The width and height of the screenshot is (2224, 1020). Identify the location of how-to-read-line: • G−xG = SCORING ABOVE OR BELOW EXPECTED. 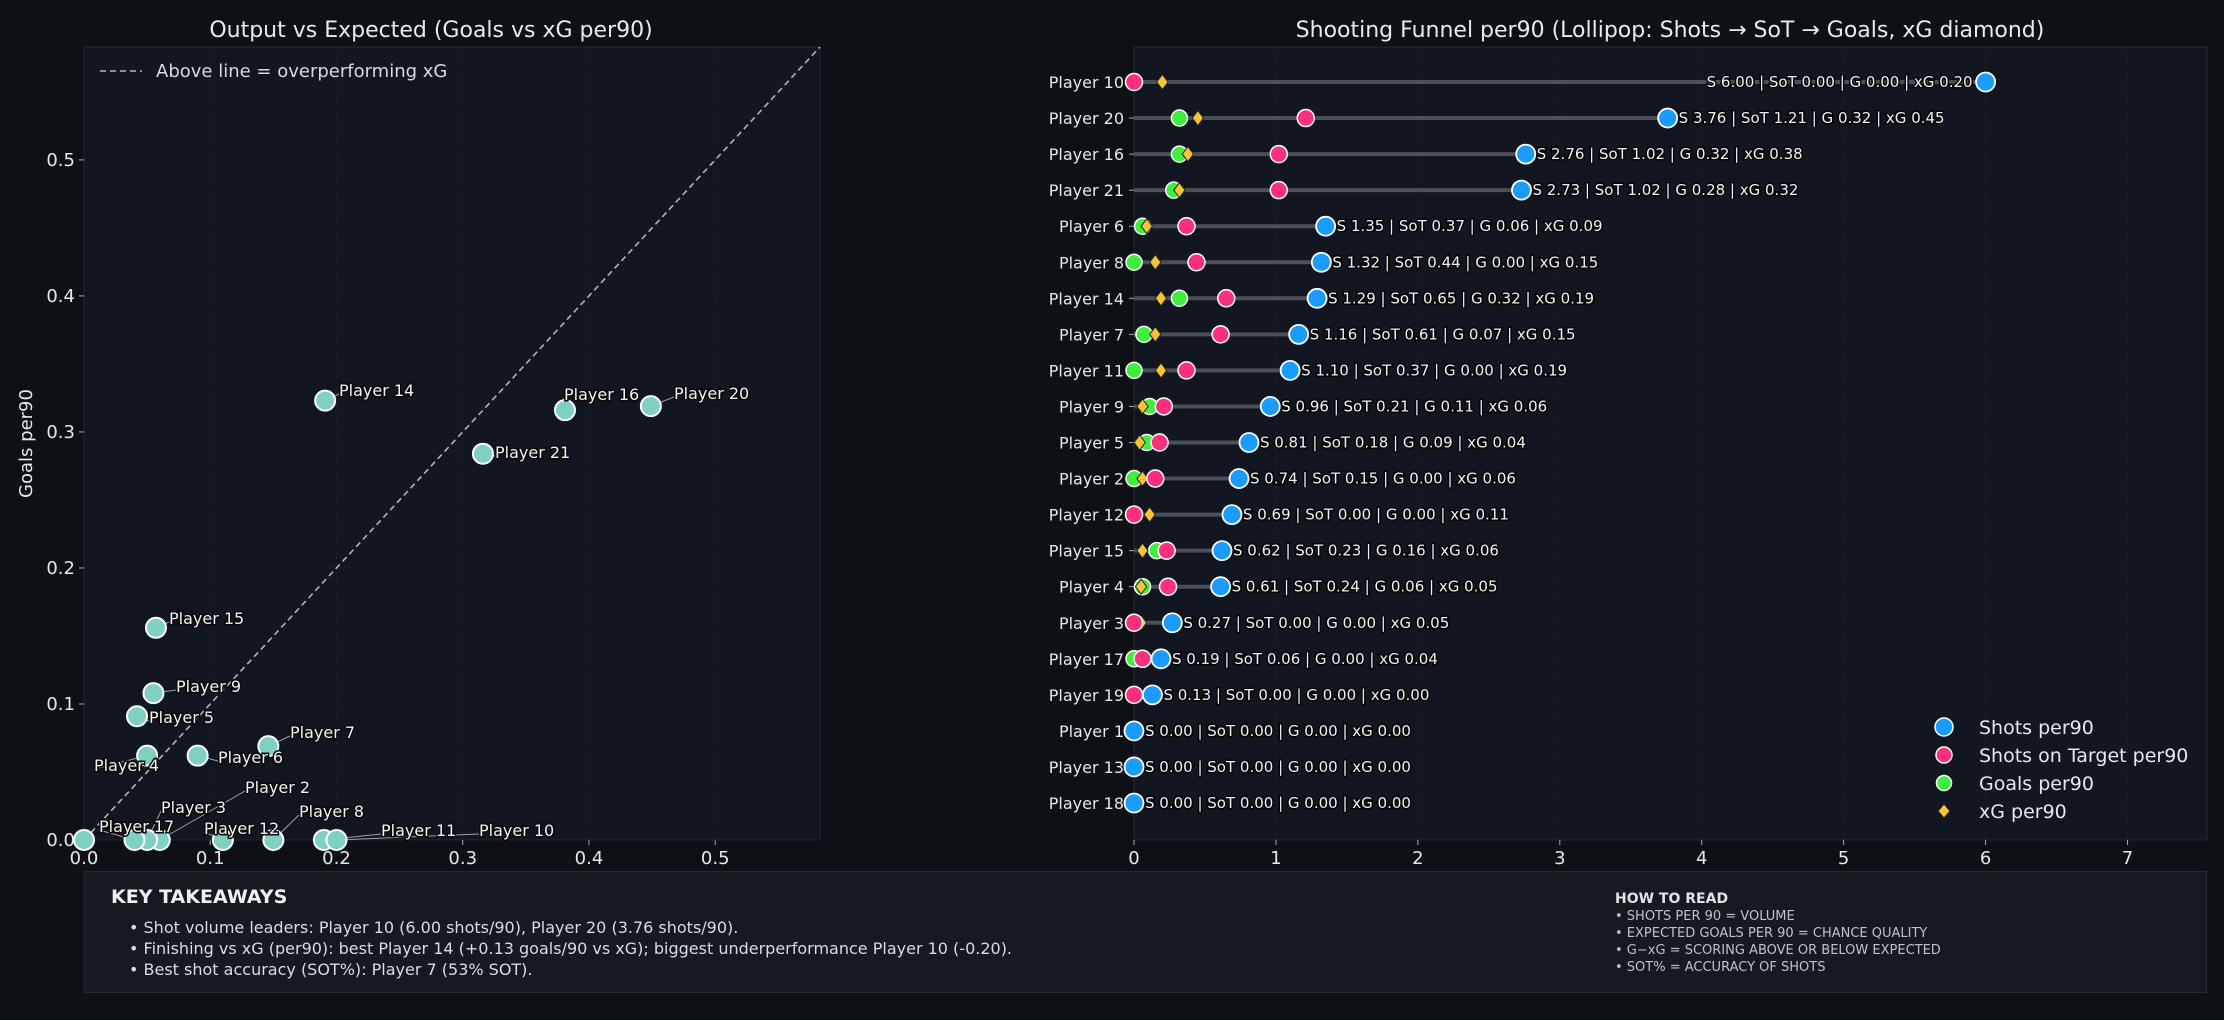
(1778, 950).